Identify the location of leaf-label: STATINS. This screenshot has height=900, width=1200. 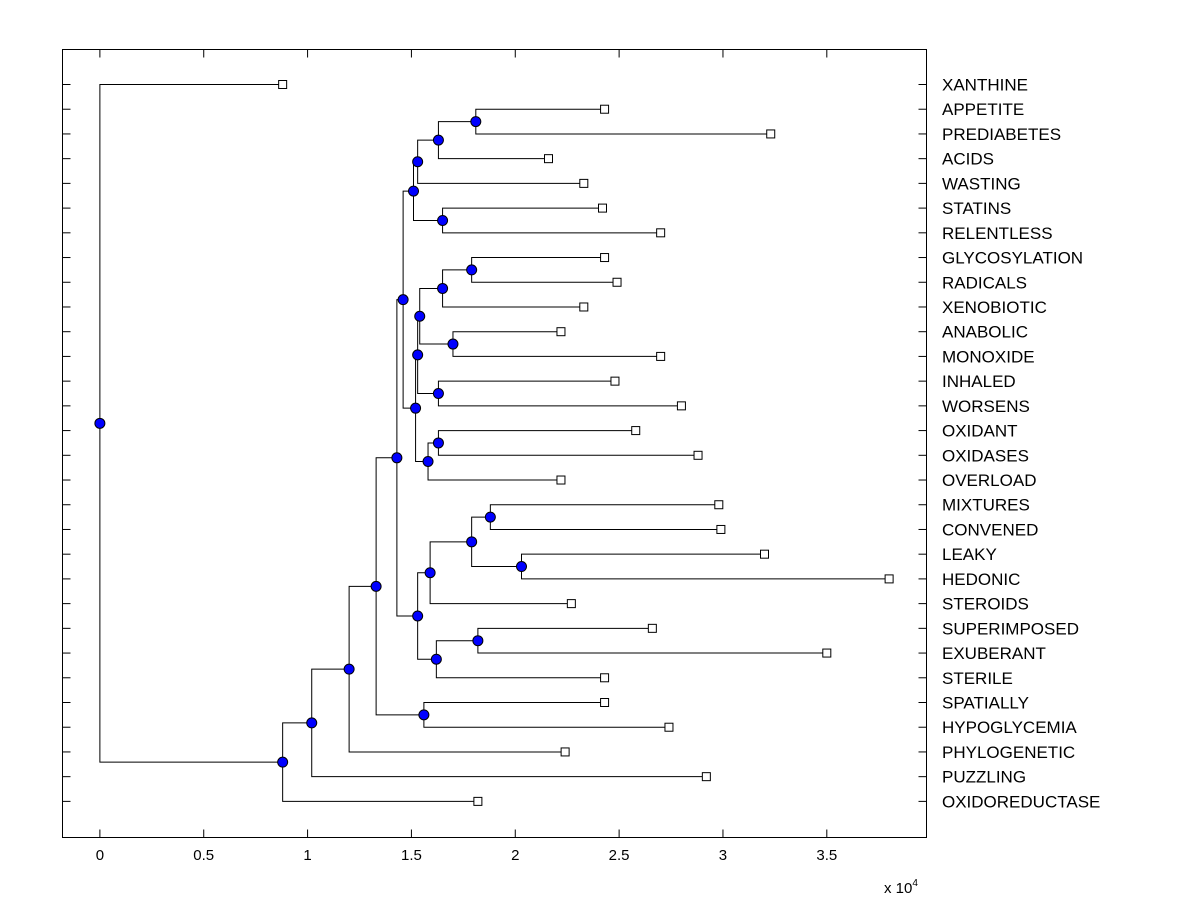
(976, 208).